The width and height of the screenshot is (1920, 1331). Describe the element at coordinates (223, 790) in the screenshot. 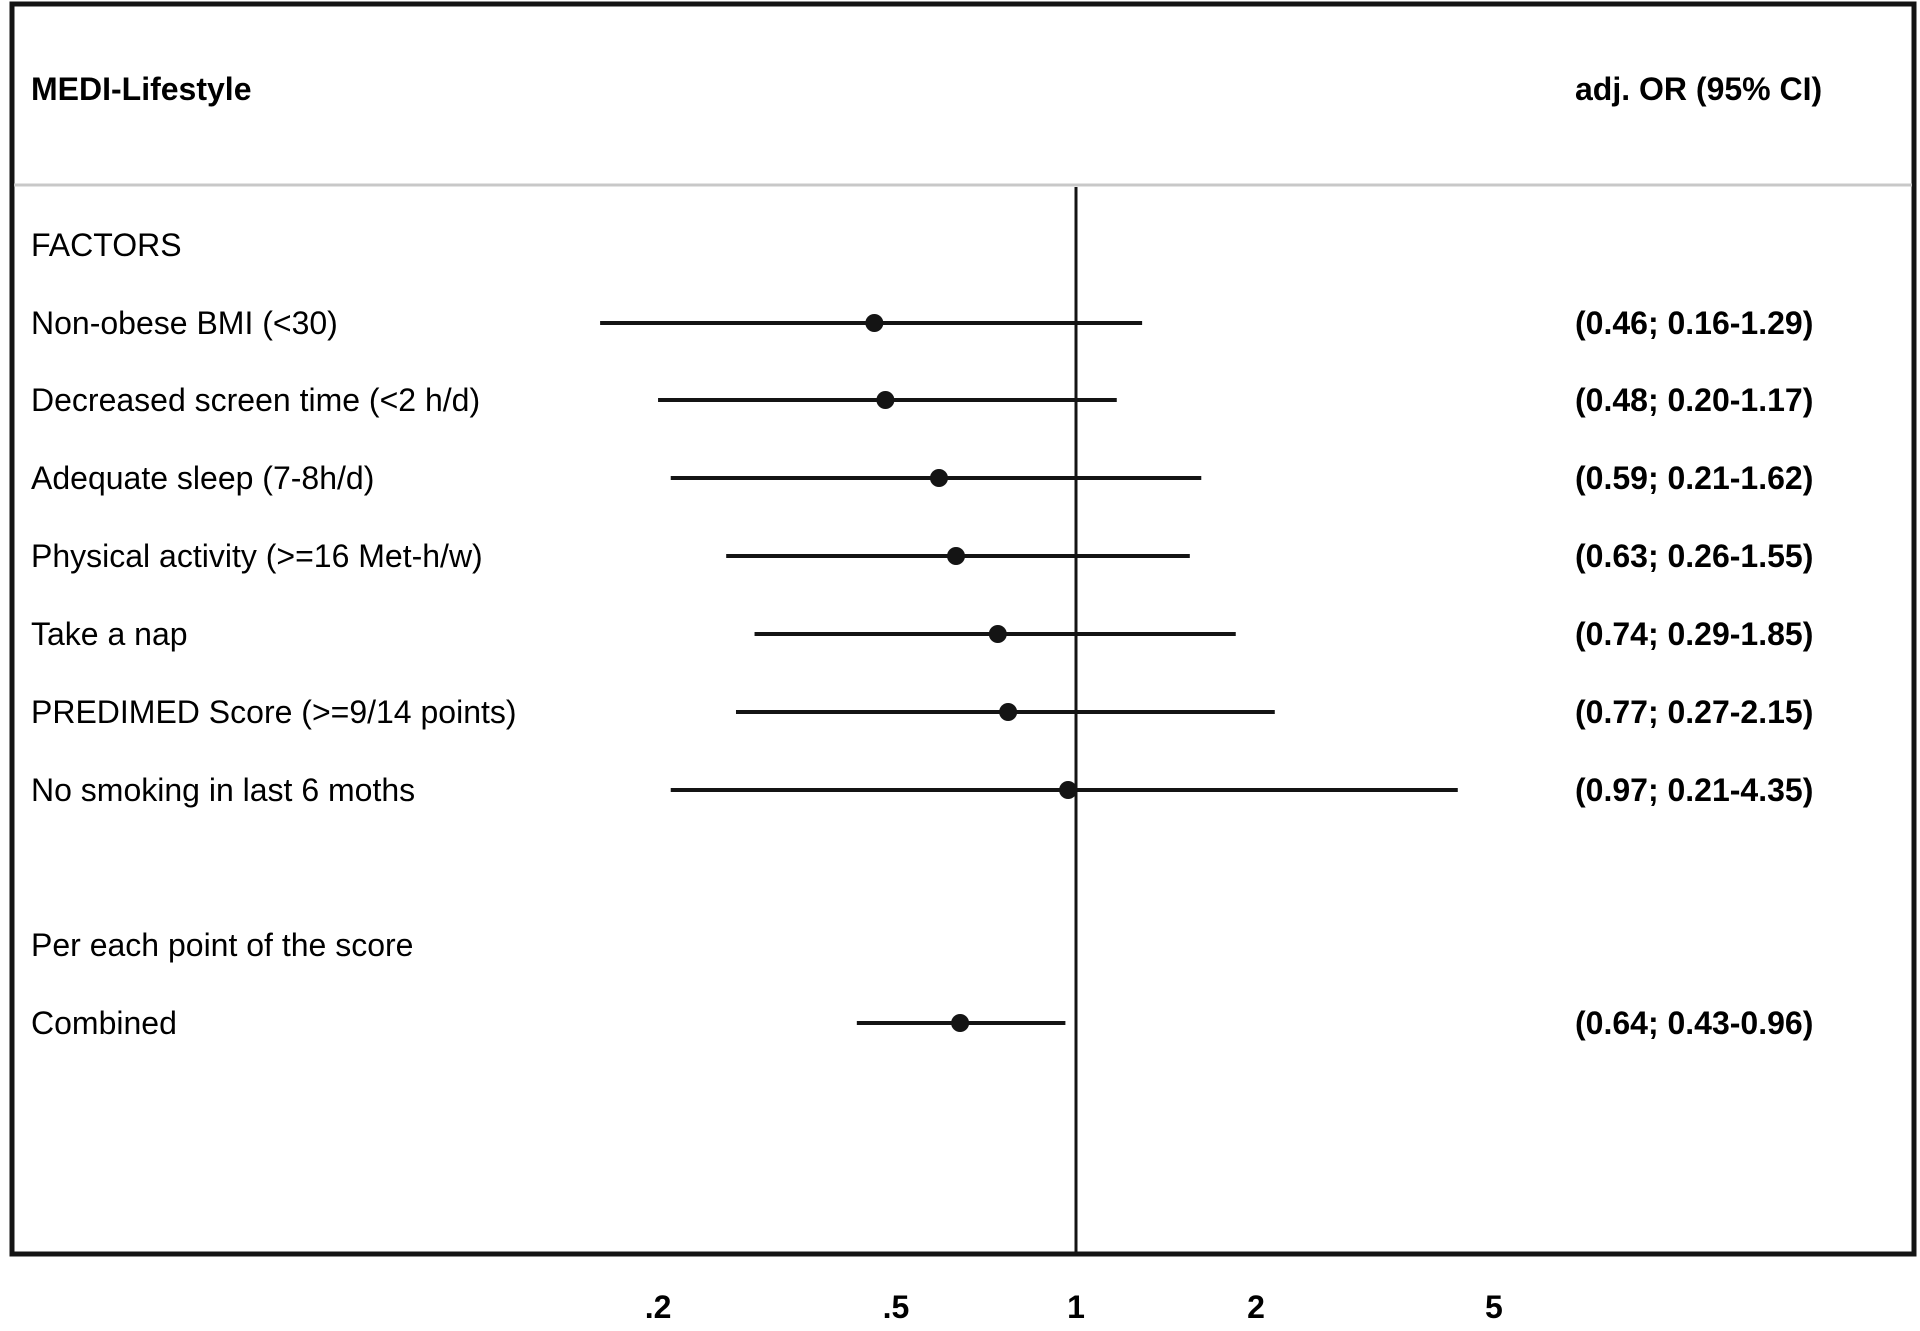

I see `row-label: No smoking in last 6 moths` at that location.